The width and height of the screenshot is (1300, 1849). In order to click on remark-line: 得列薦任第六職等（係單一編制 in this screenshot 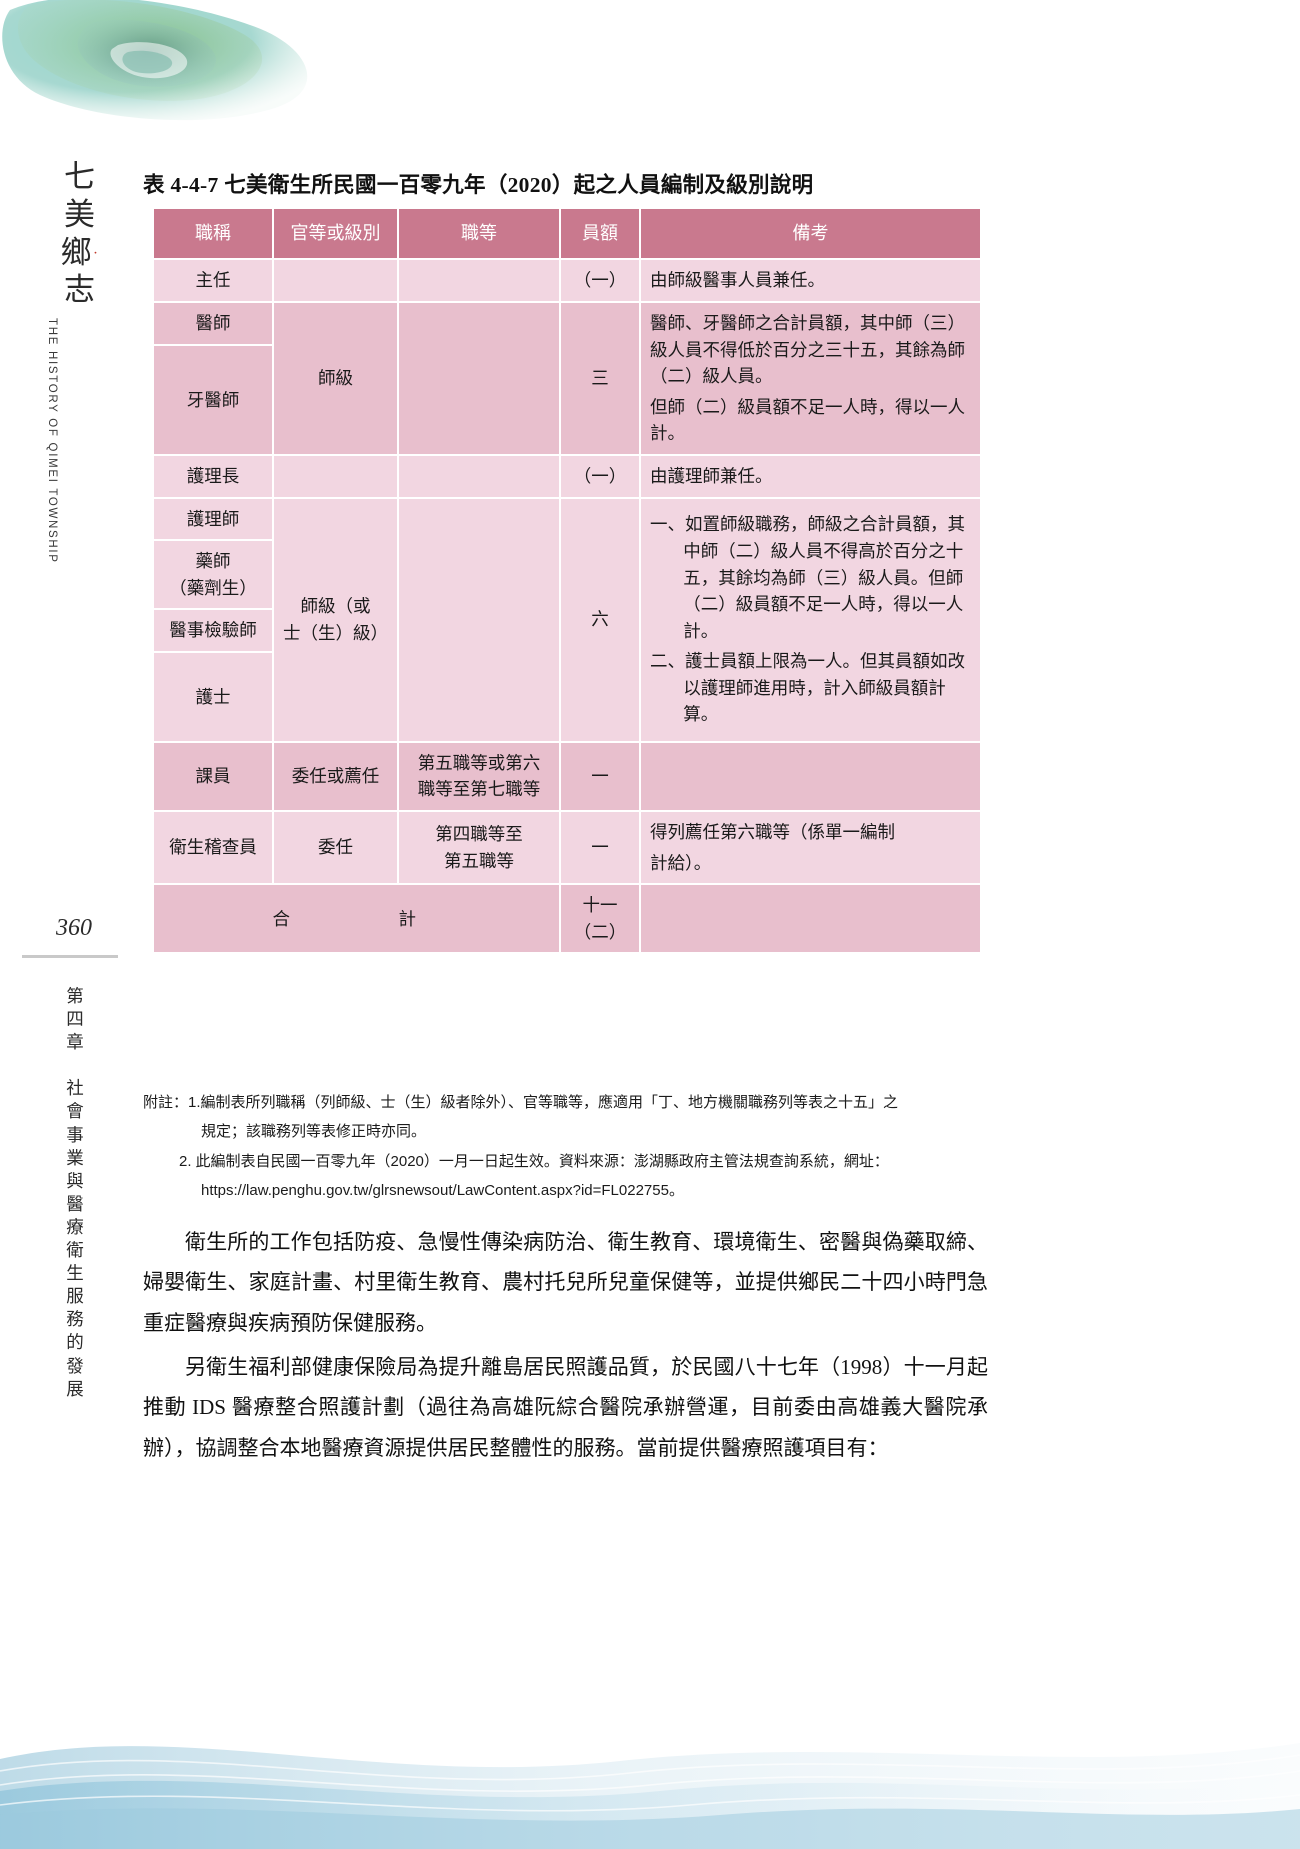, I will do `click(772, 832)`.